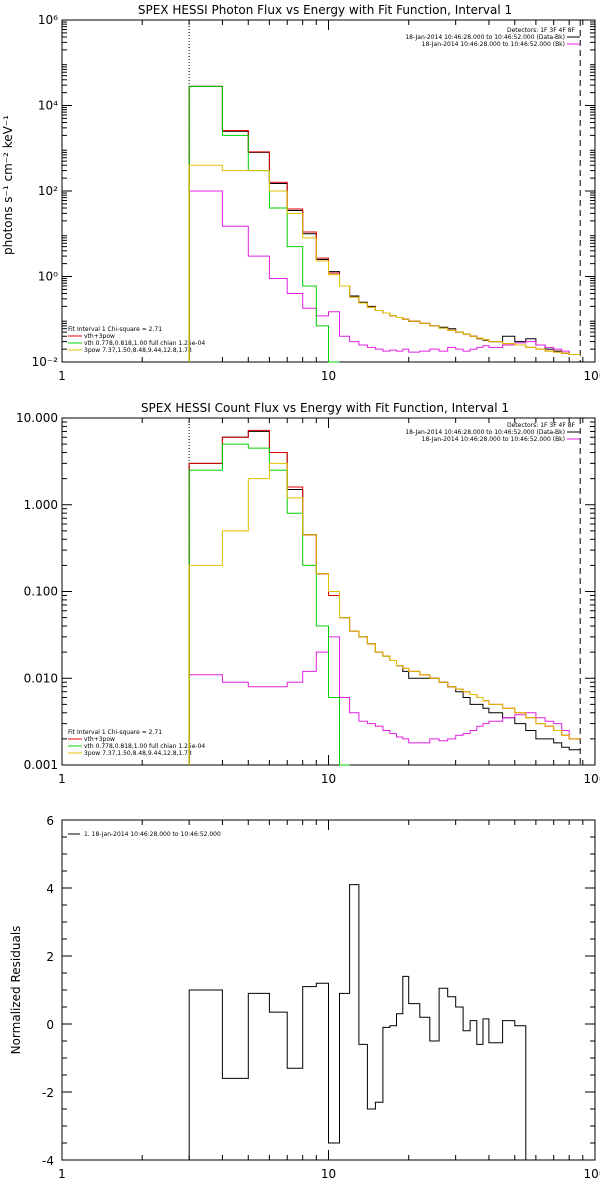 This screenshot has height=1200, width=600. What do you see at coordinates (50, 821) in the screenshot?
I see `y-tick-label: 6` at bounding box center [50, 821].